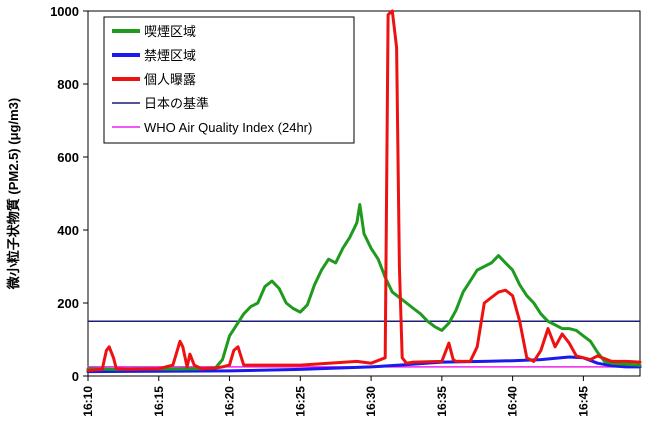 The width and height of the screenshot is (650, 432). Describe the element at coordinates (68, 157) in the screenshot. I see `y-tick-label: 600` at that location.